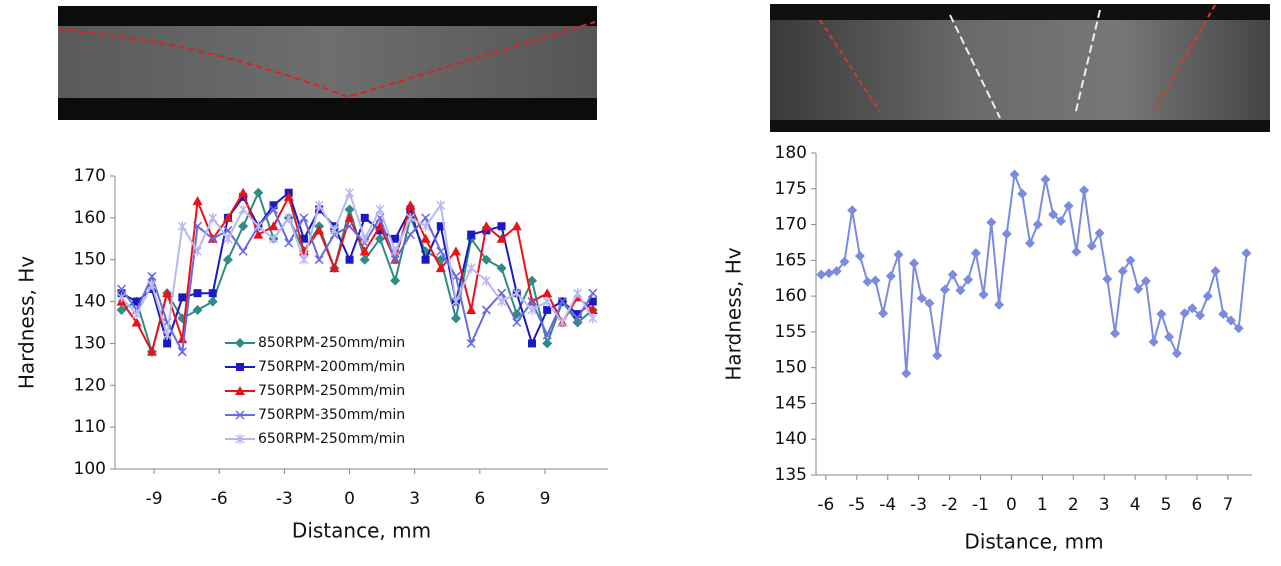 This screenshot has width=1281, height=566. Describe the element at coordinates (825, 505) in the screenshot. I see `x-tick-label: -6` at that location.